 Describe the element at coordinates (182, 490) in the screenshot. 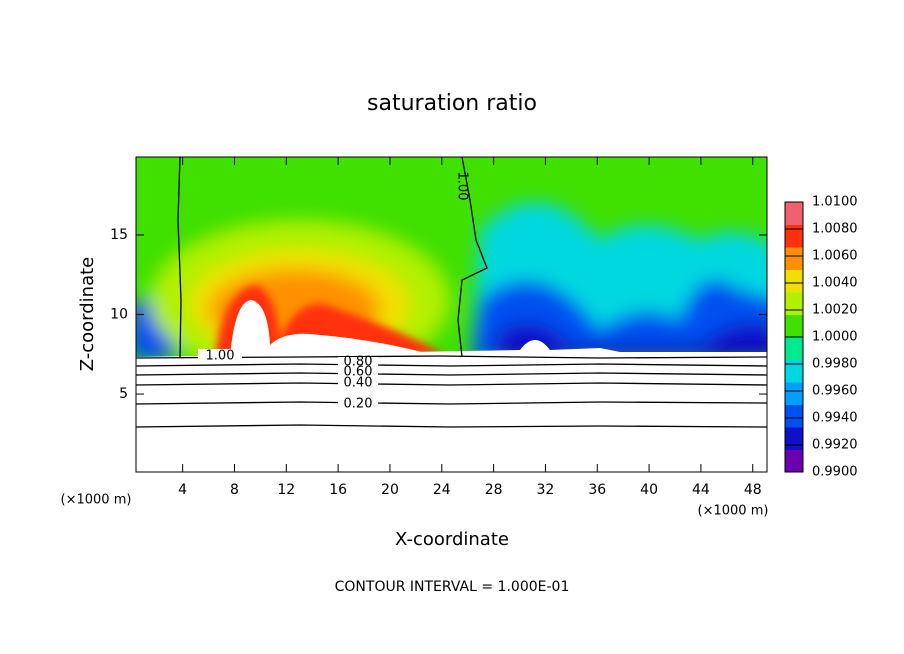

I see `x-tick-label: 4` at that location.